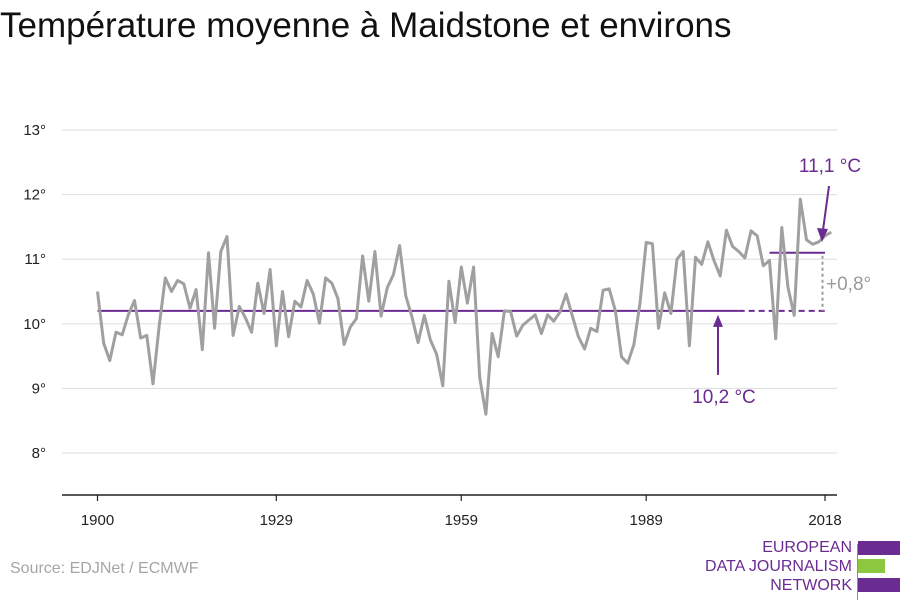  What do you see at coordinates (871, 566) in the screenshot?
I see `logo-bar-green` at bounding box center [871, 566].